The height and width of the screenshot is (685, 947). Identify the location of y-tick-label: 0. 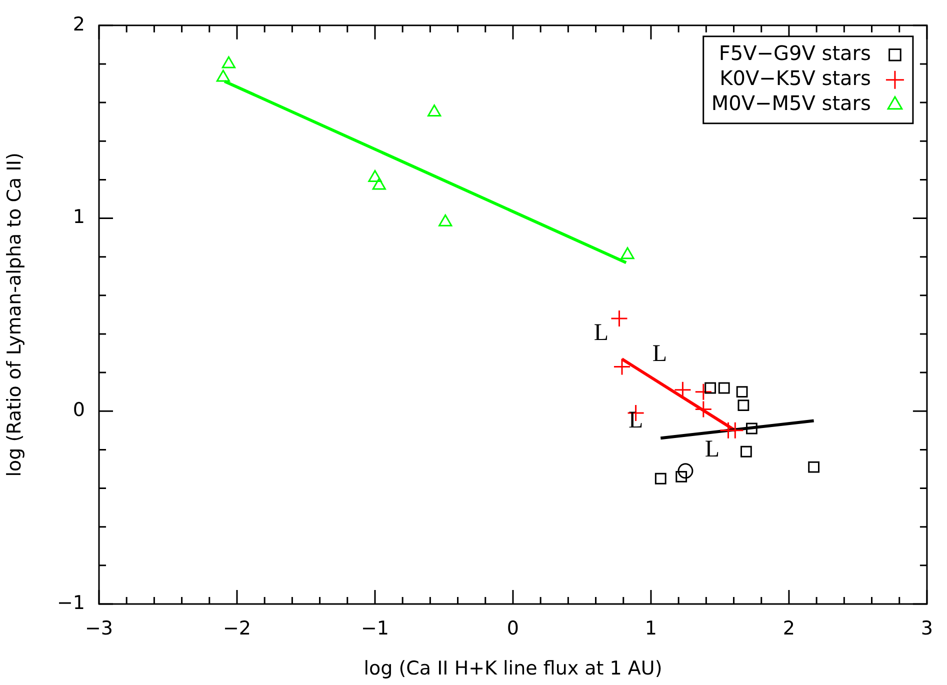
(78, 410).